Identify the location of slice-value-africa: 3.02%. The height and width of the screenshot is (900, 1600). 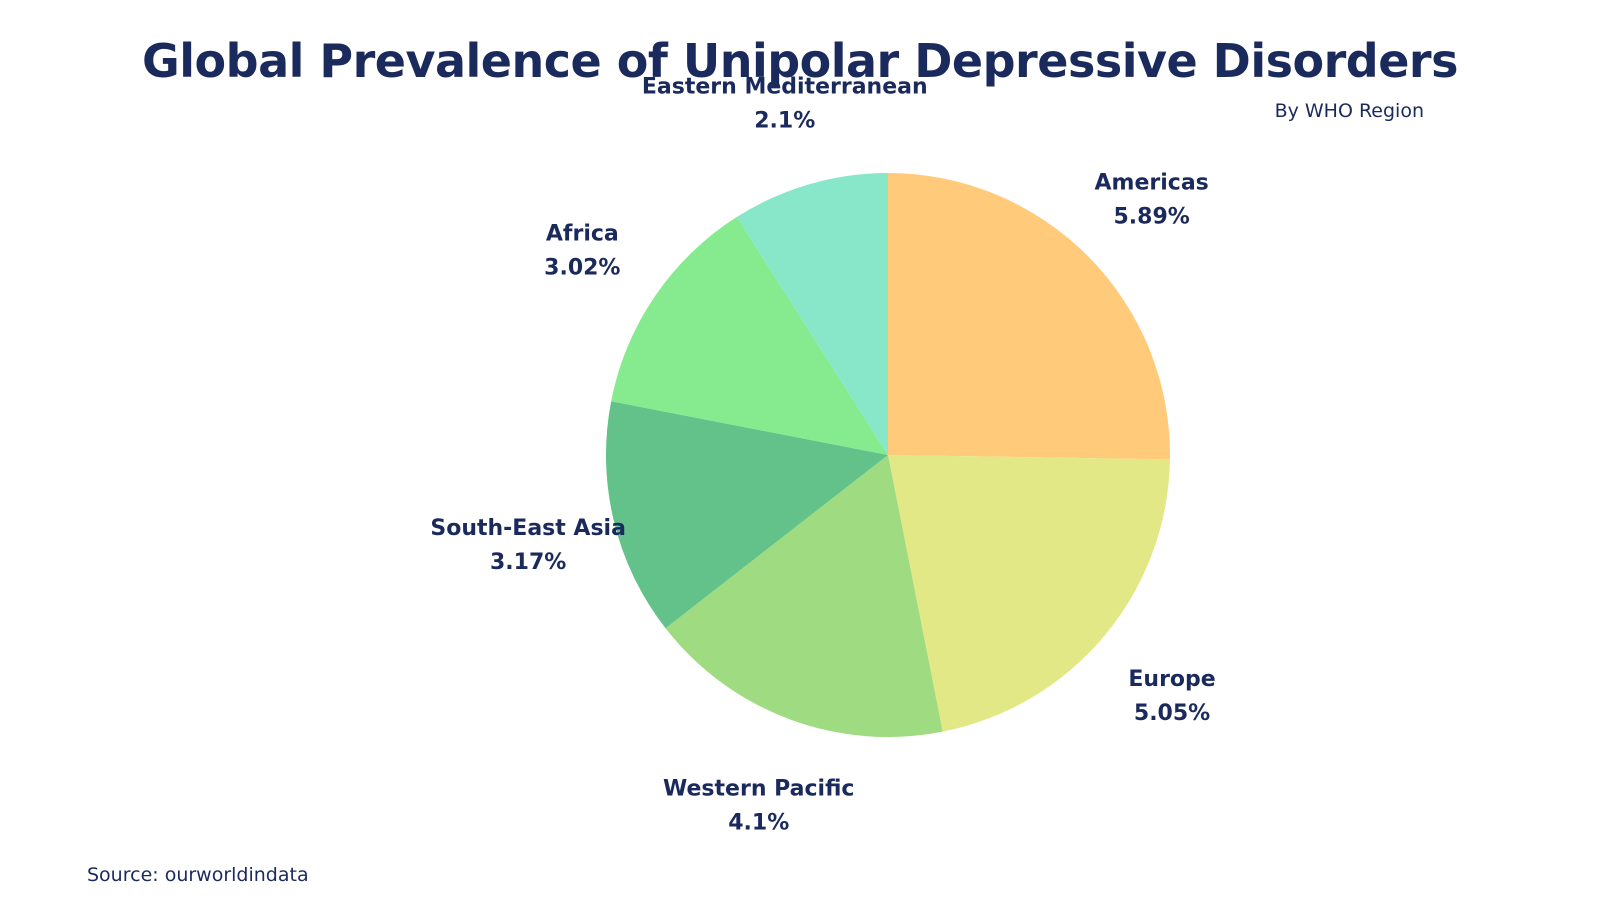
(582, 268).